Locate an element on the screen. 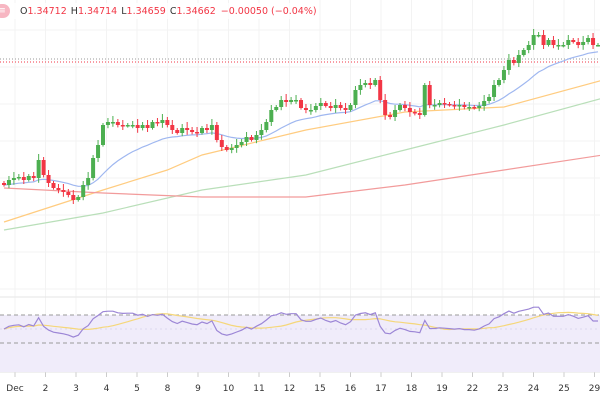 The width and height of the screenshot is (600, 400). menu-icon: ≡ is located at coordinates (5, 11).